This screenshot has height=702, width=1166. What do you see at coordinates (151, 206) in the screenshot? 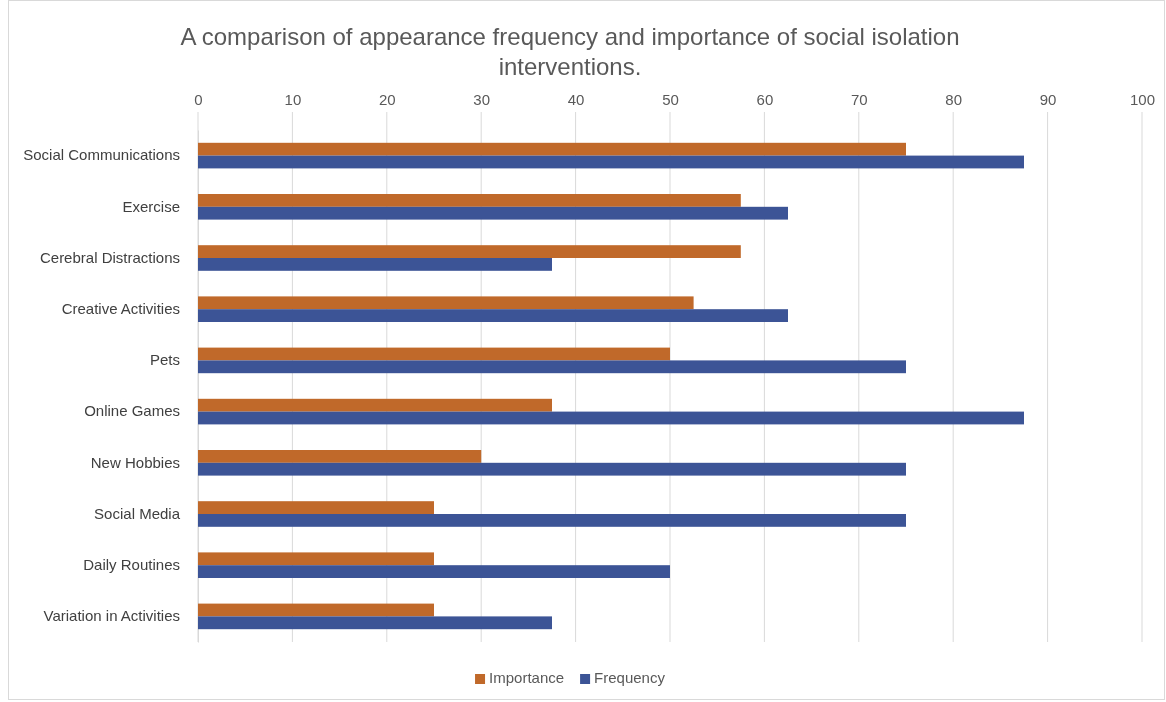
I see `y-tick-label: Exercise` at bounding box center [151, 206].